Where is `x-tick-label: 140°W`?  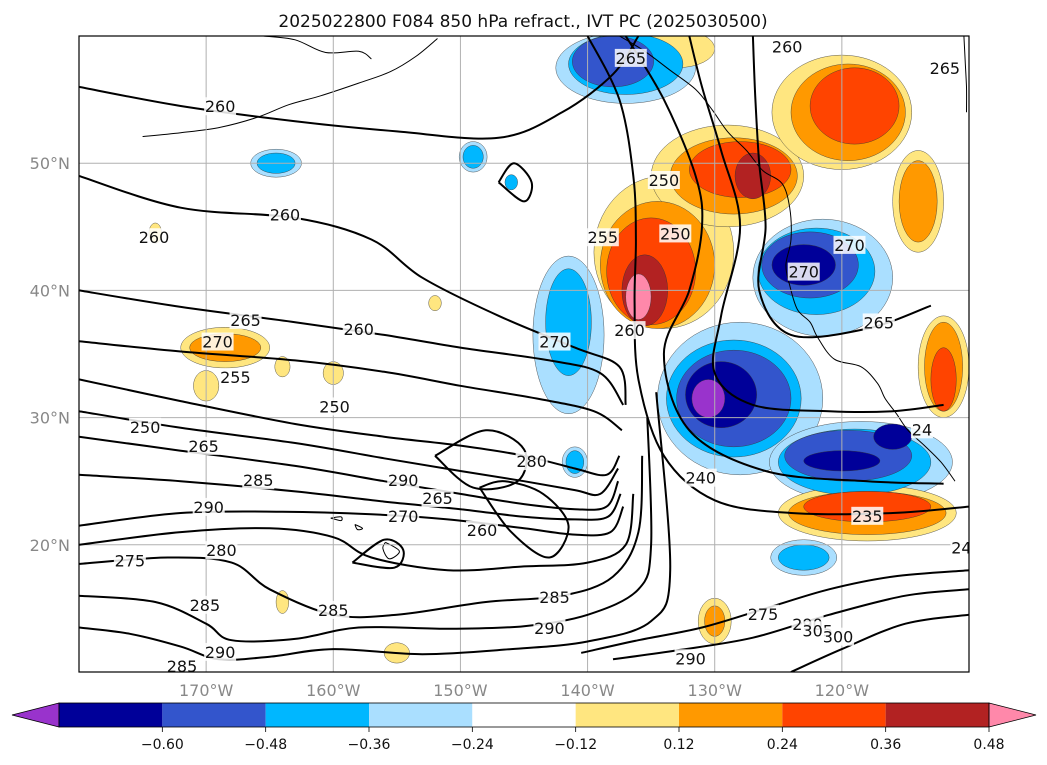
x-tick-label: 140°W is located at coordinates (587, 690).